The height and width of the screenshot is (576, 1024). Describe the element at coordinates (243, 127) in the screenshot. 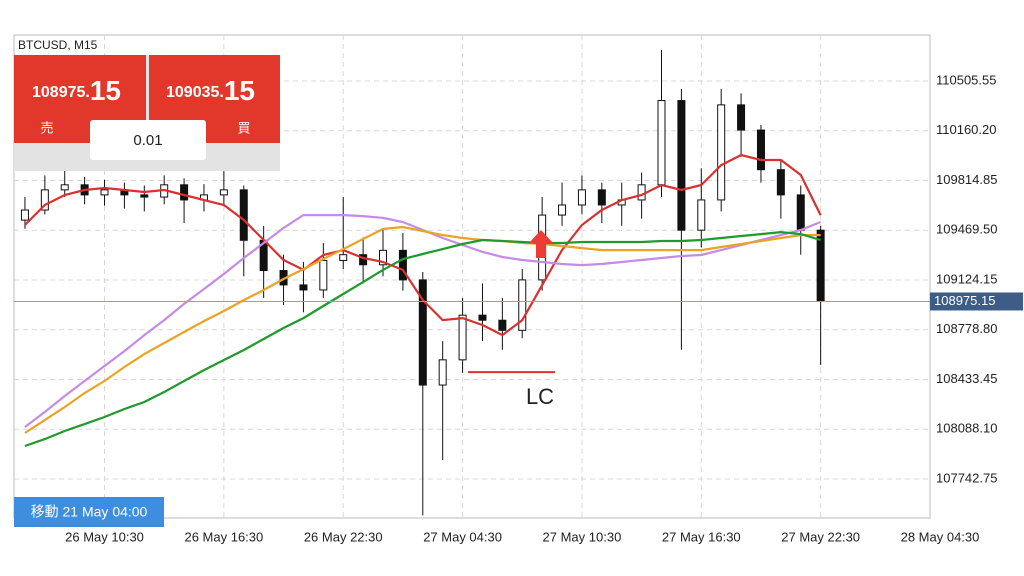

I see `buy-label: 買` at that location.